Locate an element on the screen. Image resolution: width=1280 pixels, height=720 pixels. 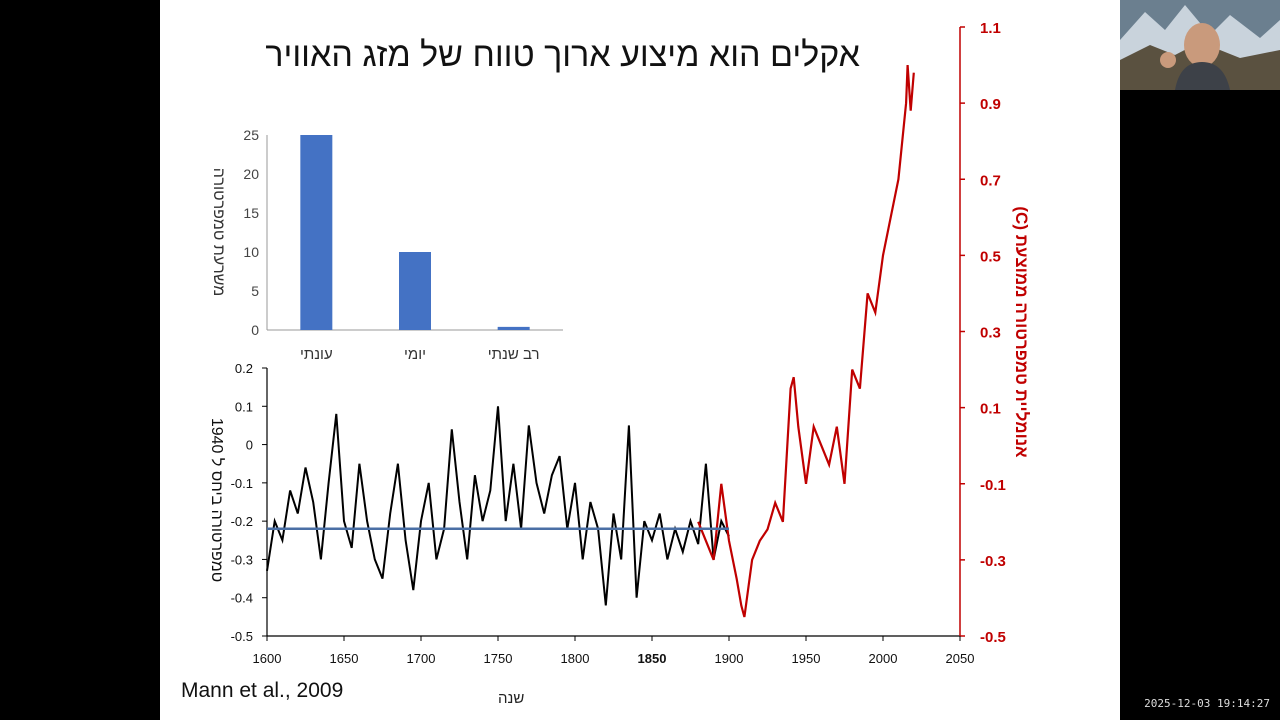
right-y-tick-label: -0.1 is located at coordinates (993, 485).